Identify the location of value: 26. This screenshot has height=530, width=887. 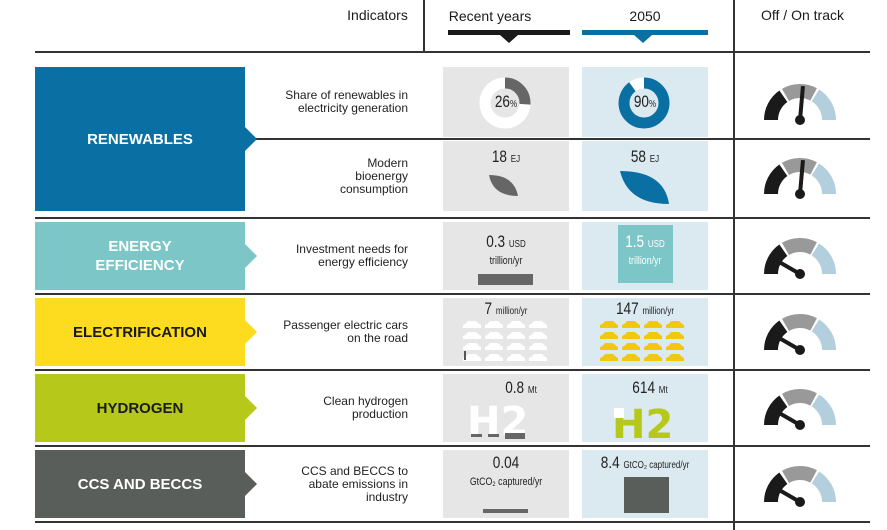
(502, 101).